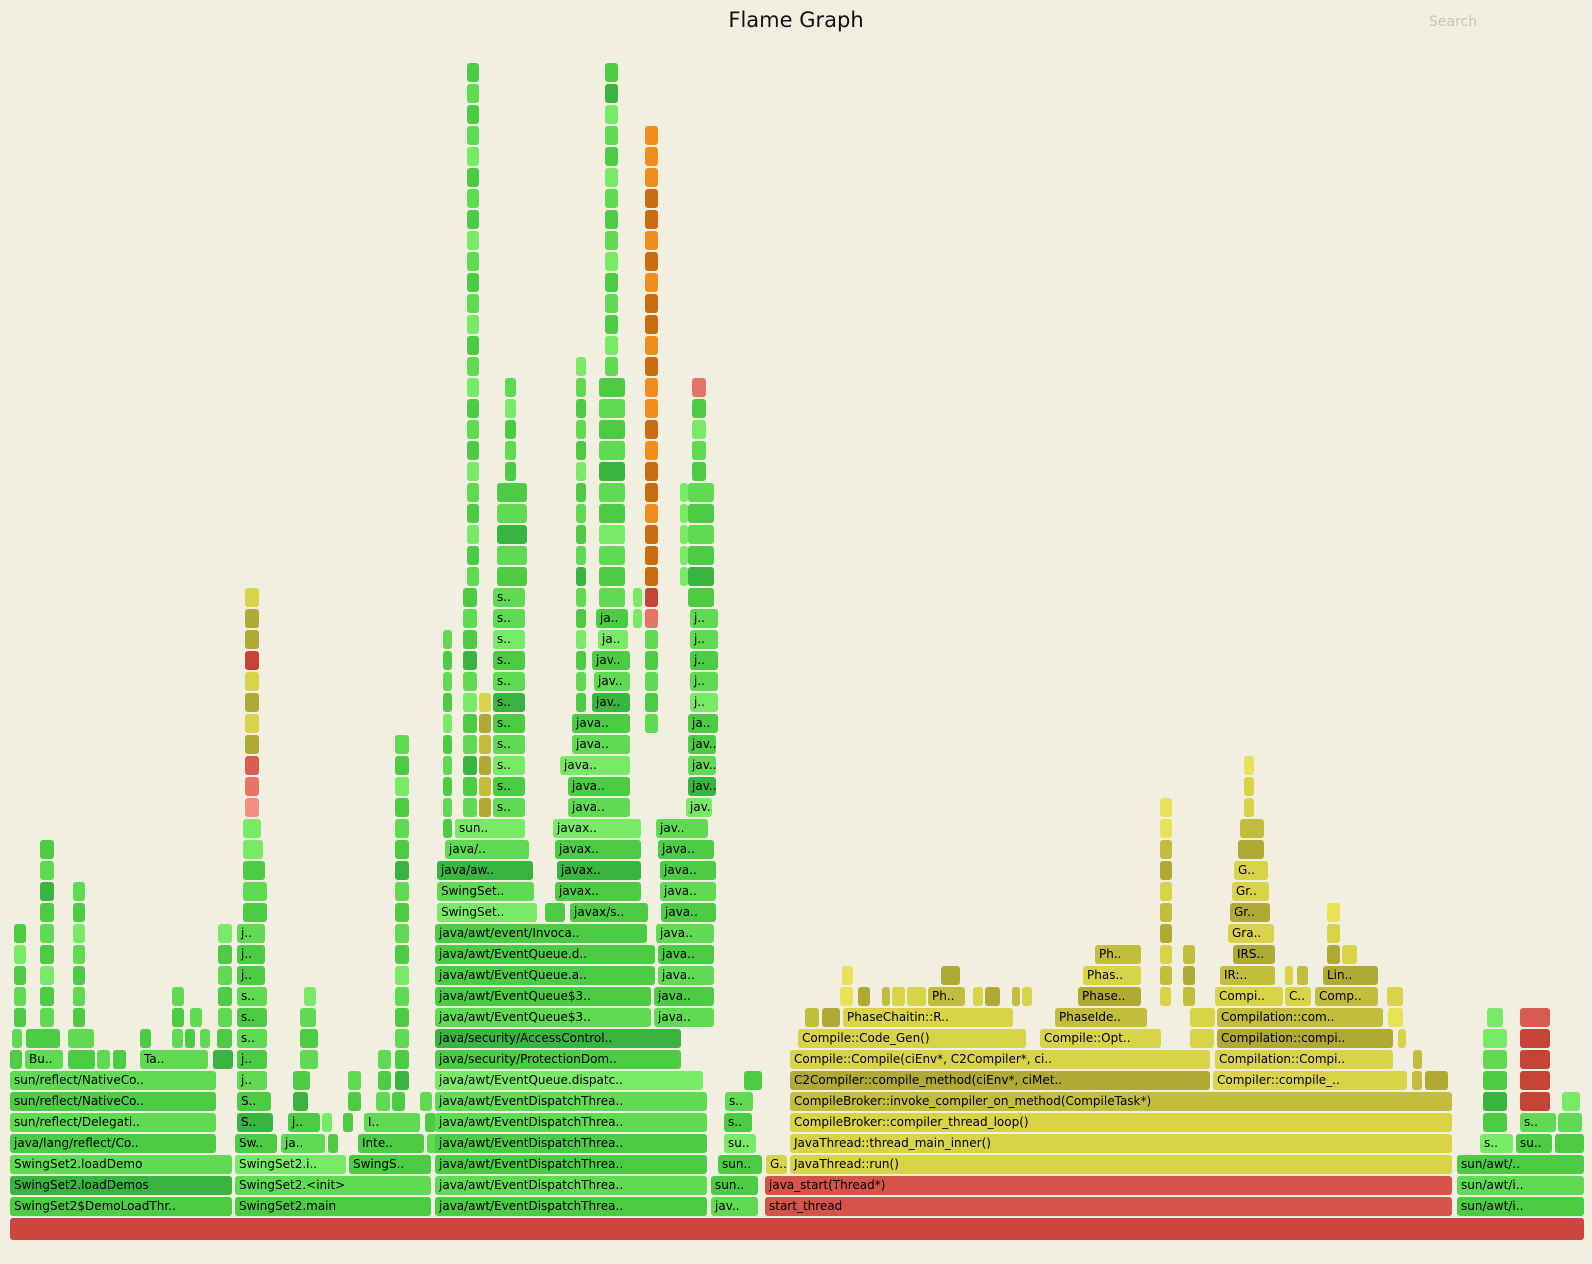 This screenshot has height=1264, width=1592. I want to click on frame-s: S.., so click(254, 1101).